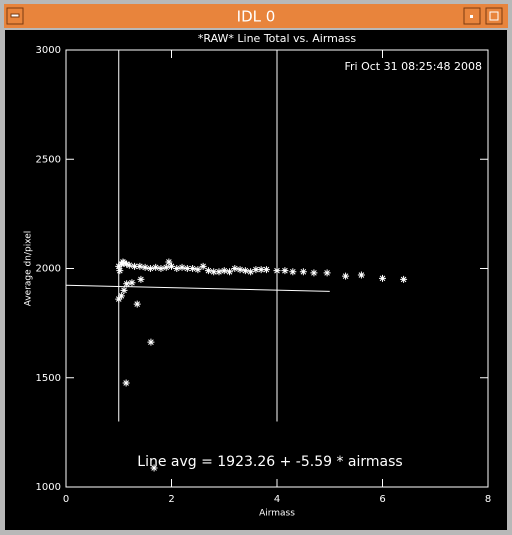  I want to click on chart-title: *RAW* Line Total vs. Airmass, so click(277, 38).